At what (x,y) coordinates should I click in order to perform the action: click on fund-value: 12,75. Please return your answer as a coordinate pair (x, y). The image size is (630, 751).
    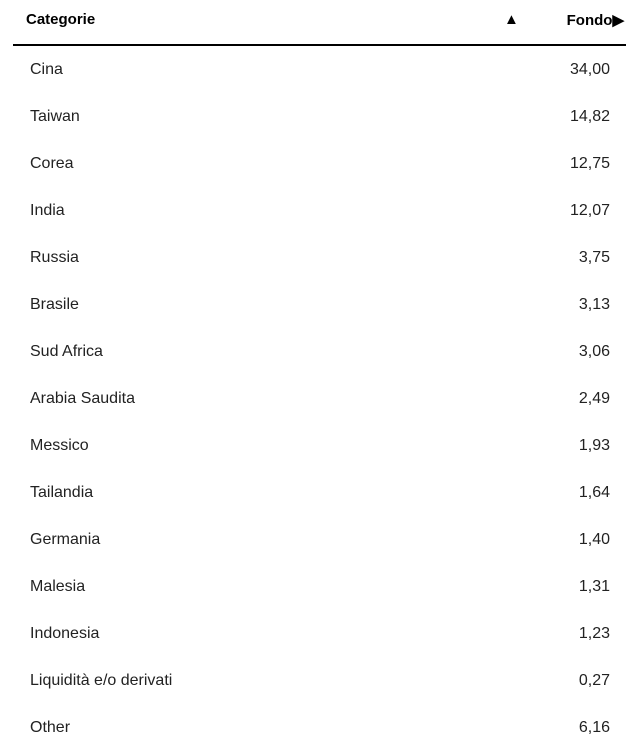
    Looking at the image, I should click on (589, 163).